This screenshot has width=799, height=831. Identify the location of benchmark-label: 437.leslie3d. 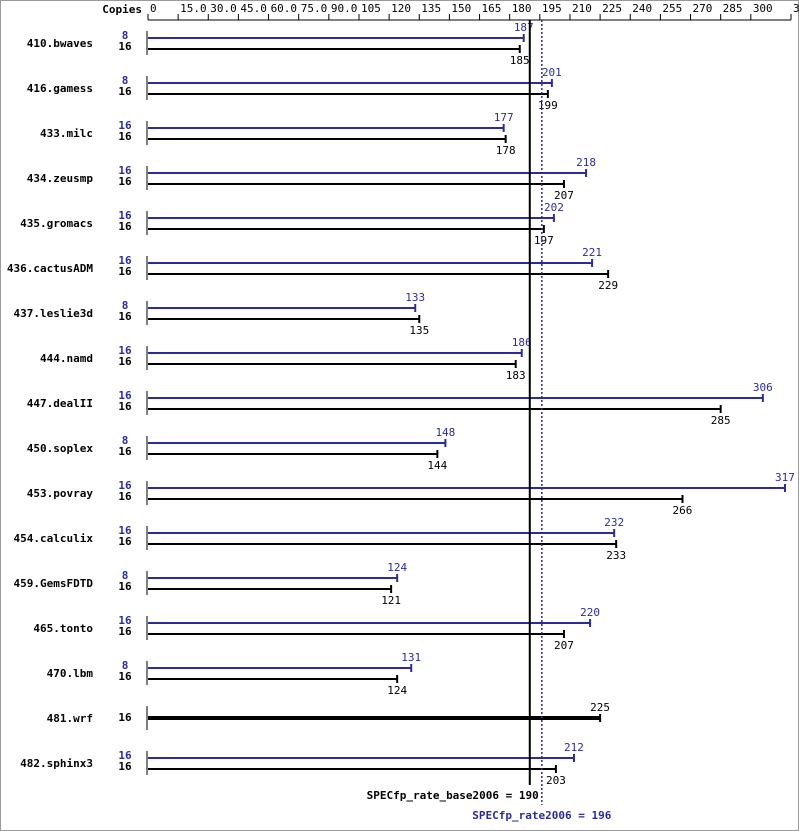
(53, 313).